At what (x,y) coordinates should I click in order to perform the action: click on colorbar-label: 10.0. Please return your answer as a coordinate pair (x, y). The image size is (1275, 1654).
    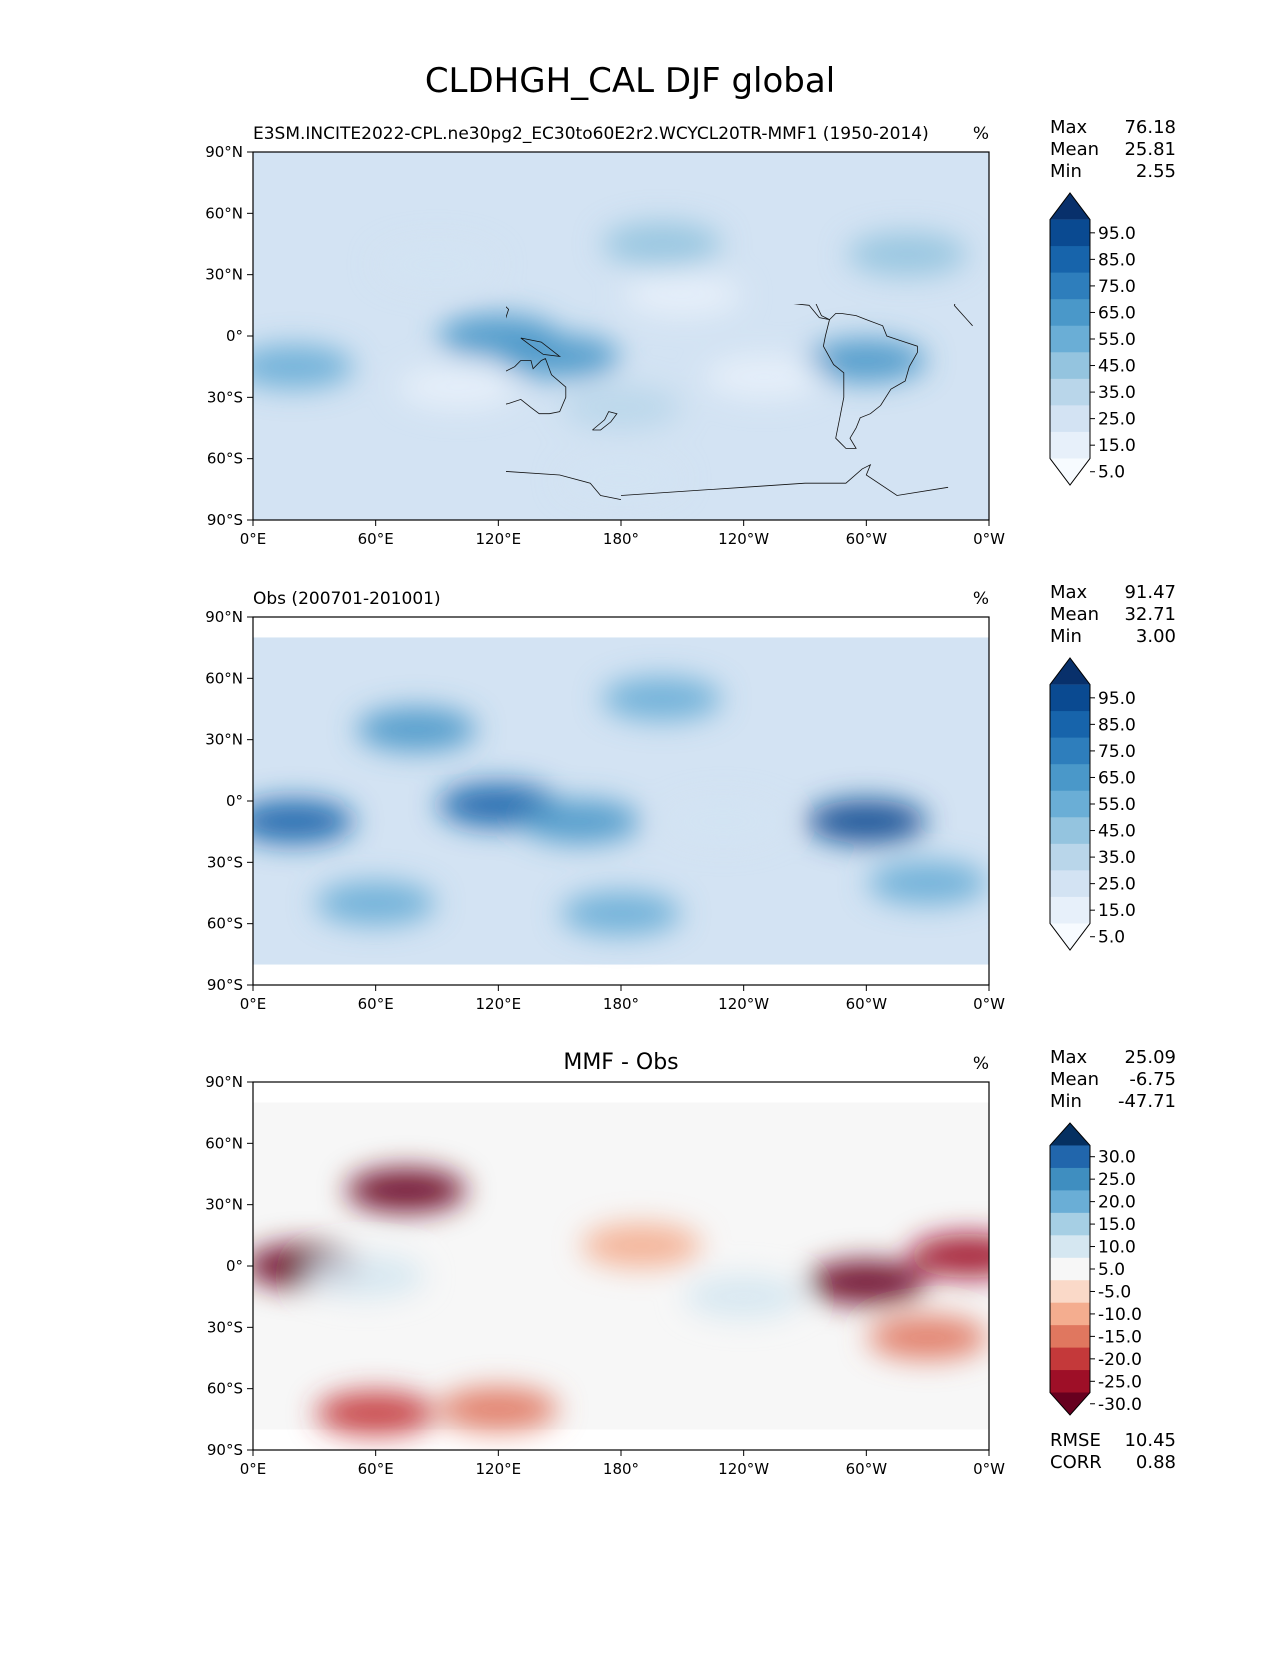
    Looking at the image, I should click on (1117, 1248).